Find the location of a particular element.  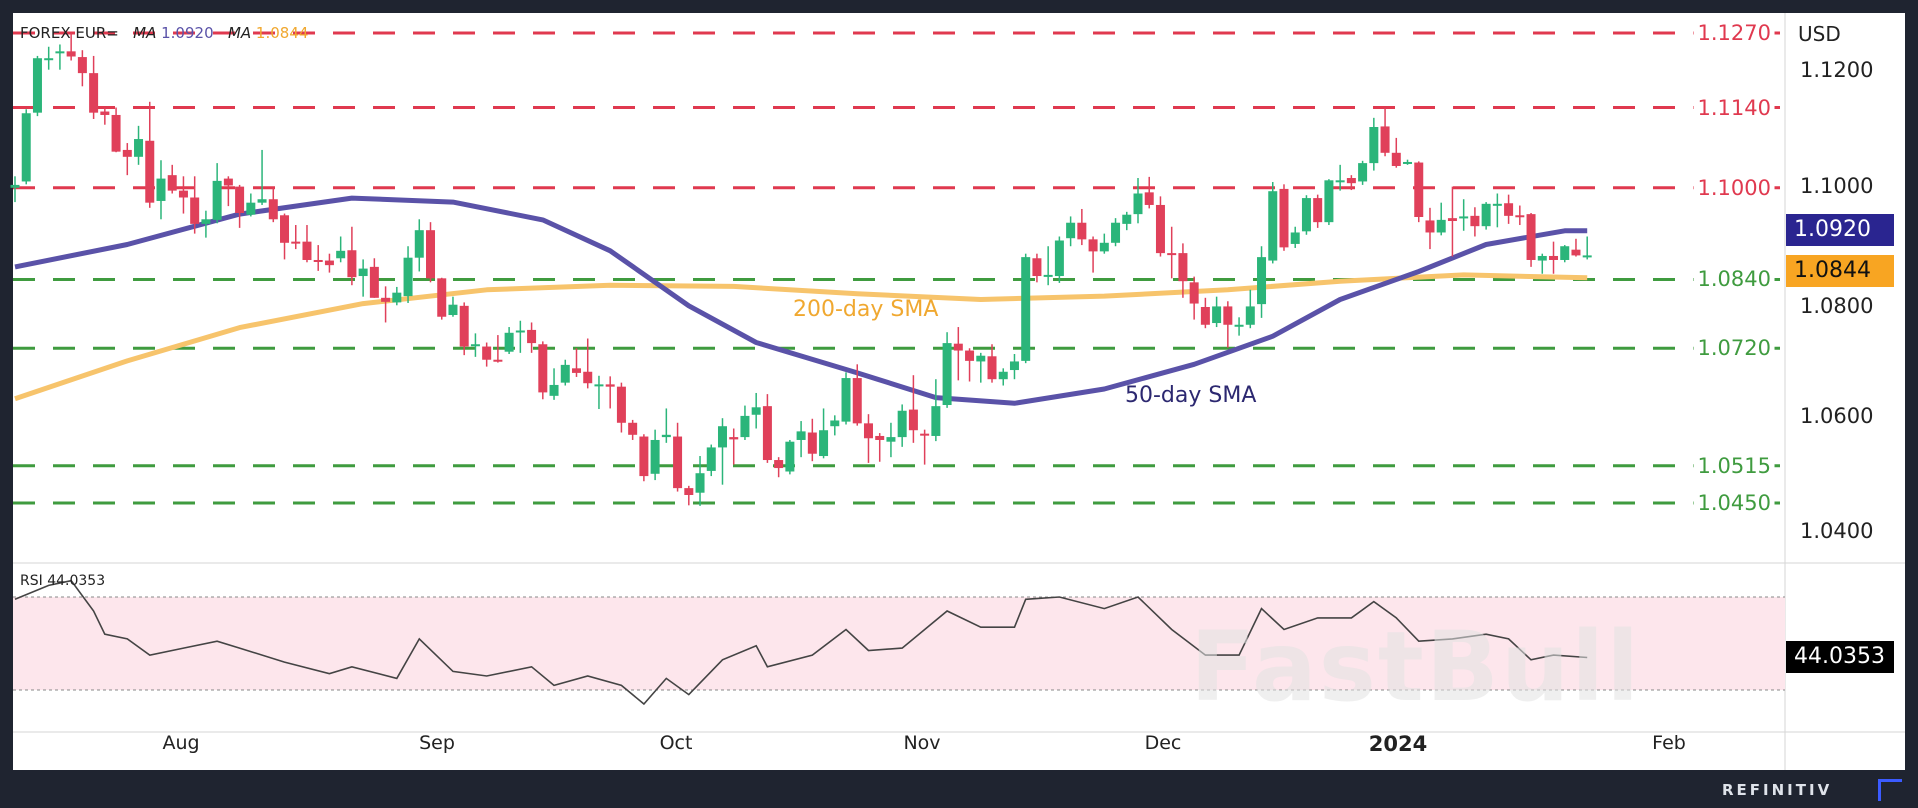

time-label-dec: Dec is located at coordinates (1163, 743).